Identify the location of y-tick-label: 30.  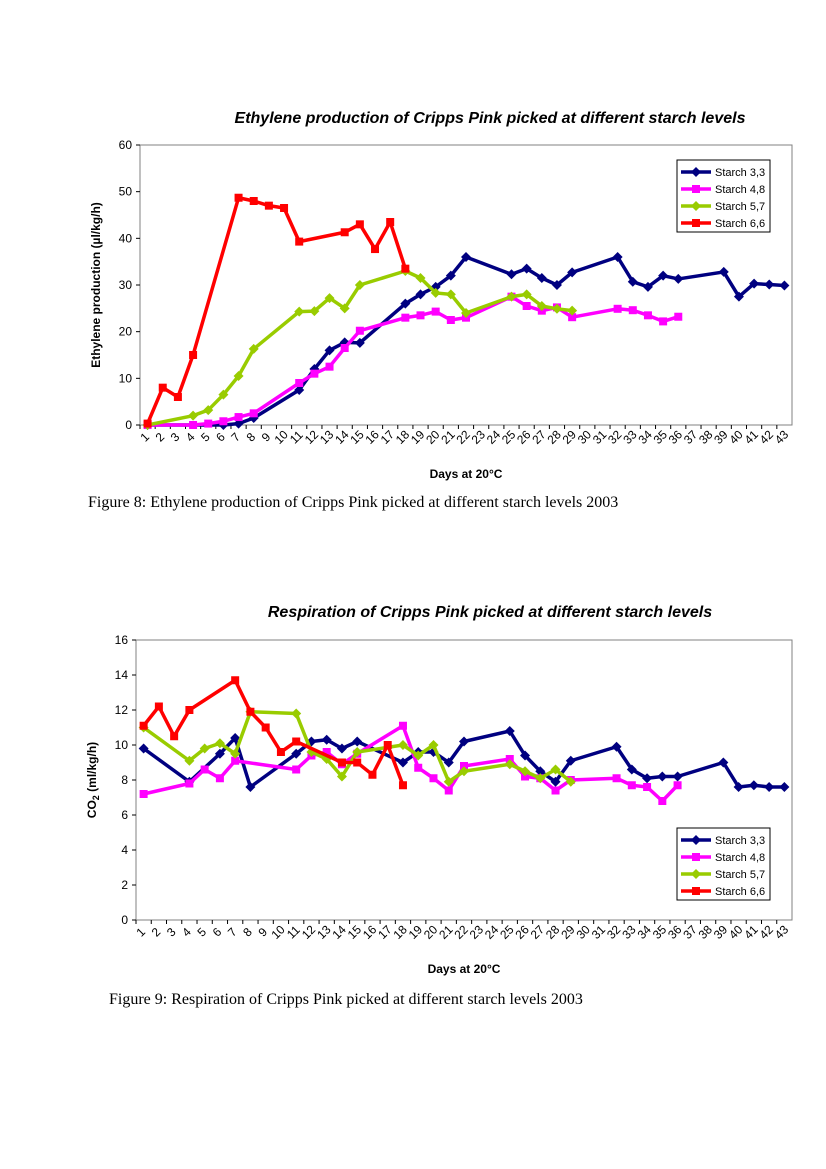
(126, 285).